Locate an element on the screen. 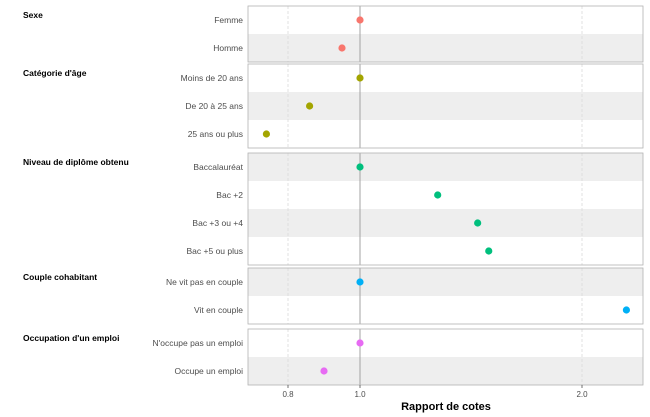 Image resolution: width=650 pixels, height=417 pixels. category-label: Femme is located at coordinates (228, 20).